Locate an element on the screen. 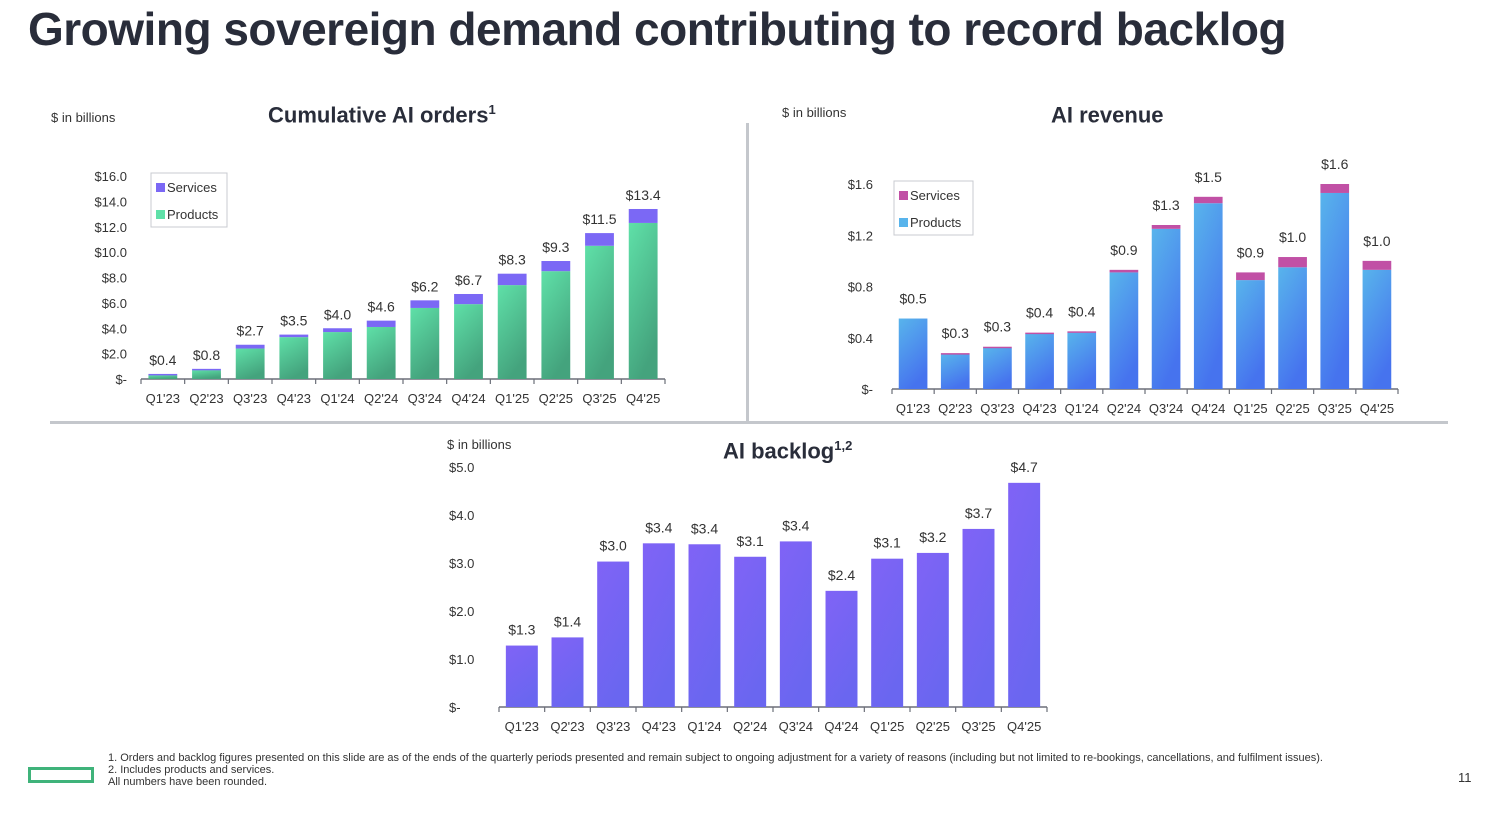 This screenshot has height=818, width=1487. orders-unit-label: $ in billions is located at coordinates (83, 117).